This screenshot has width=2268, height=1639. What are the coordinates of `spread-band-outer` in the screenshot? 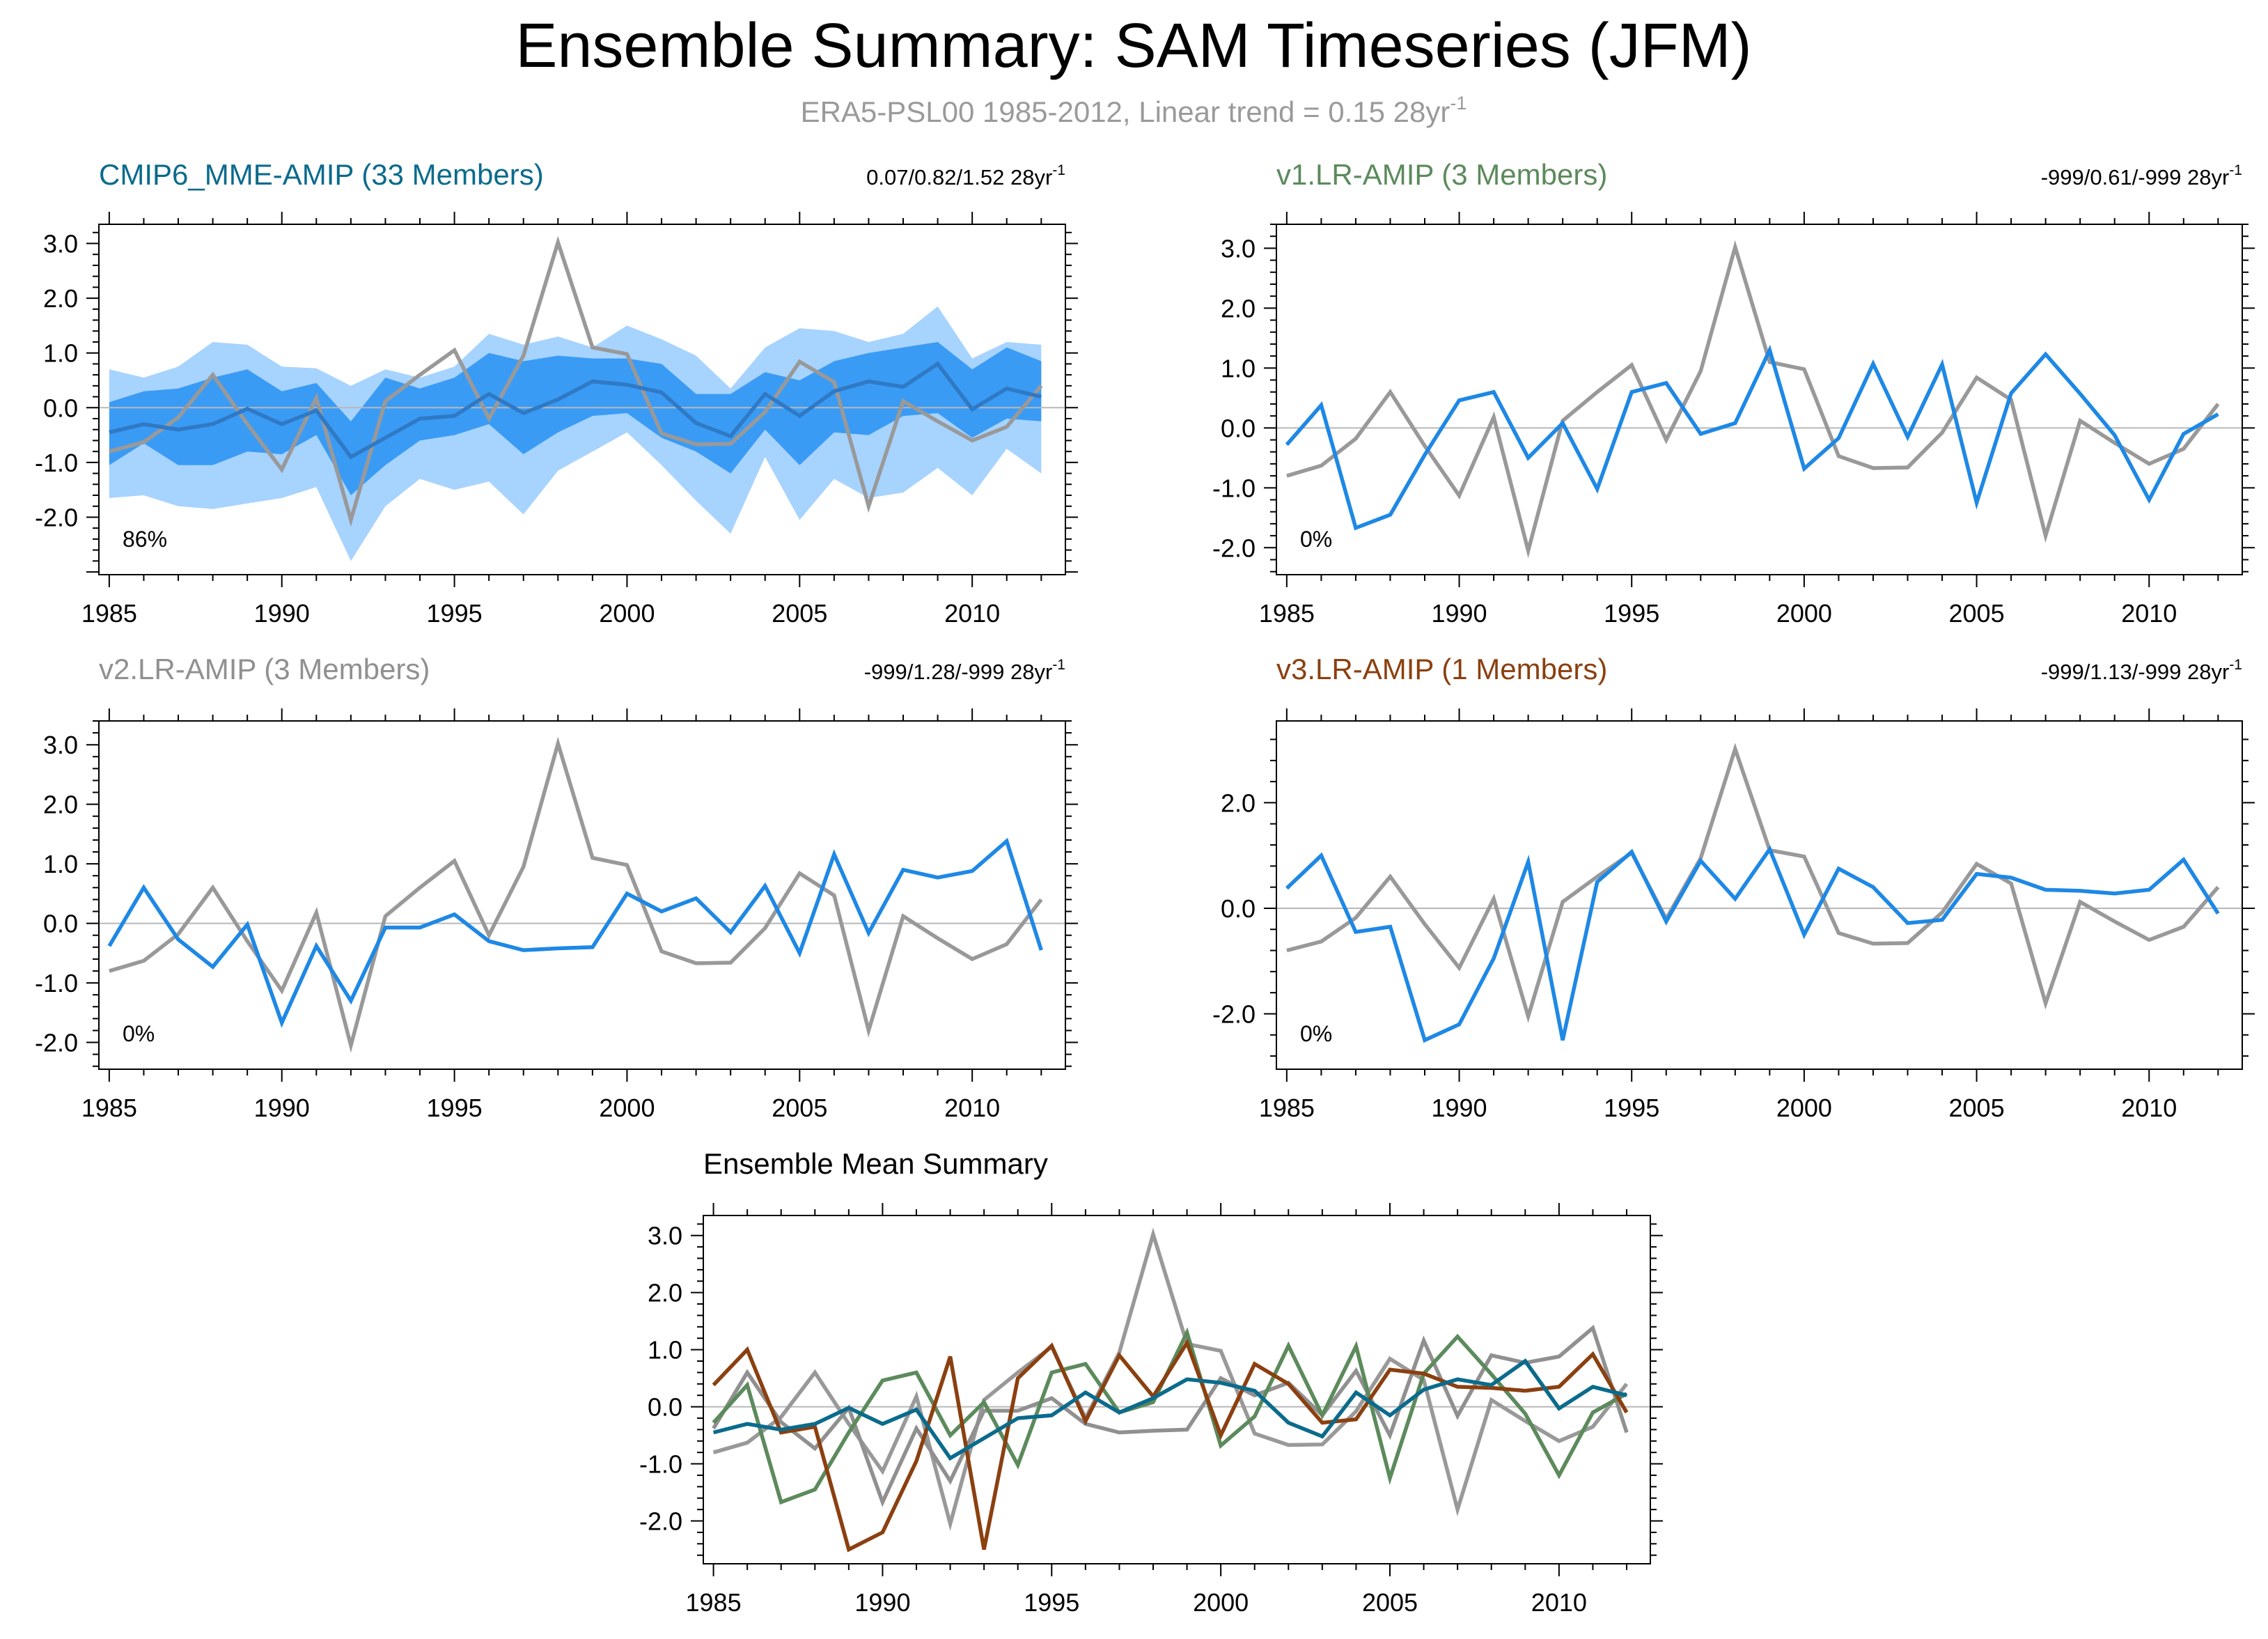 It's located at (575, 433).